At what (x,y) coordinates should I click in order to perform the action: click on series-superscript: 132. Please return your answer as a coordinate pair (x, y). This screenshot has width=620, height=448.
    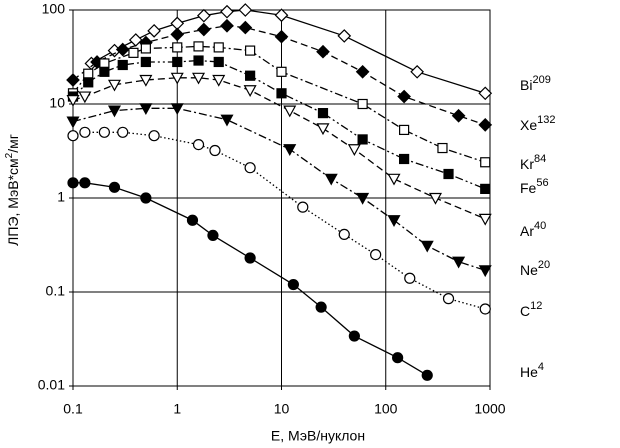
    Looking at the image, I should click on (546, 120).